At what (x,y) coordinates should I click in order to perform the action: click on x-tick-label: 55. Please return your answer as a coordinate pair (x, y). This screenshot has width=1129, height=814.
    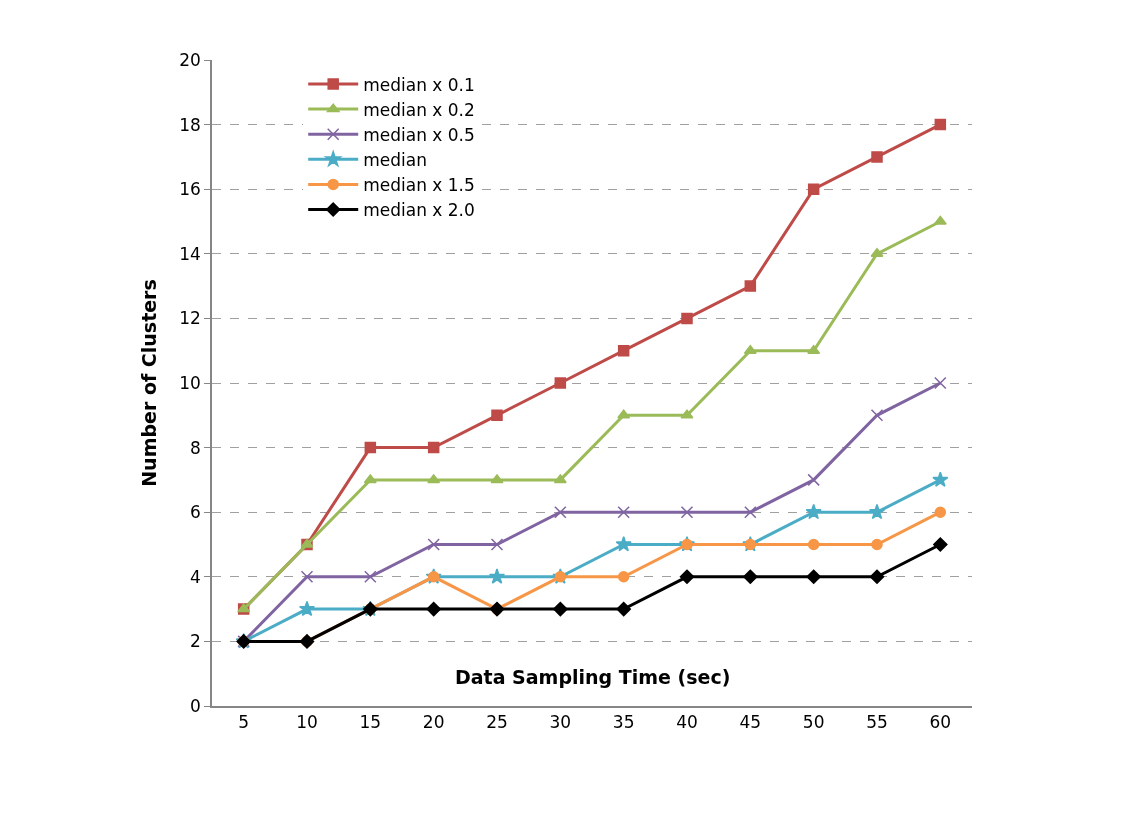
    Looking at the image, I should click on (877, 722).